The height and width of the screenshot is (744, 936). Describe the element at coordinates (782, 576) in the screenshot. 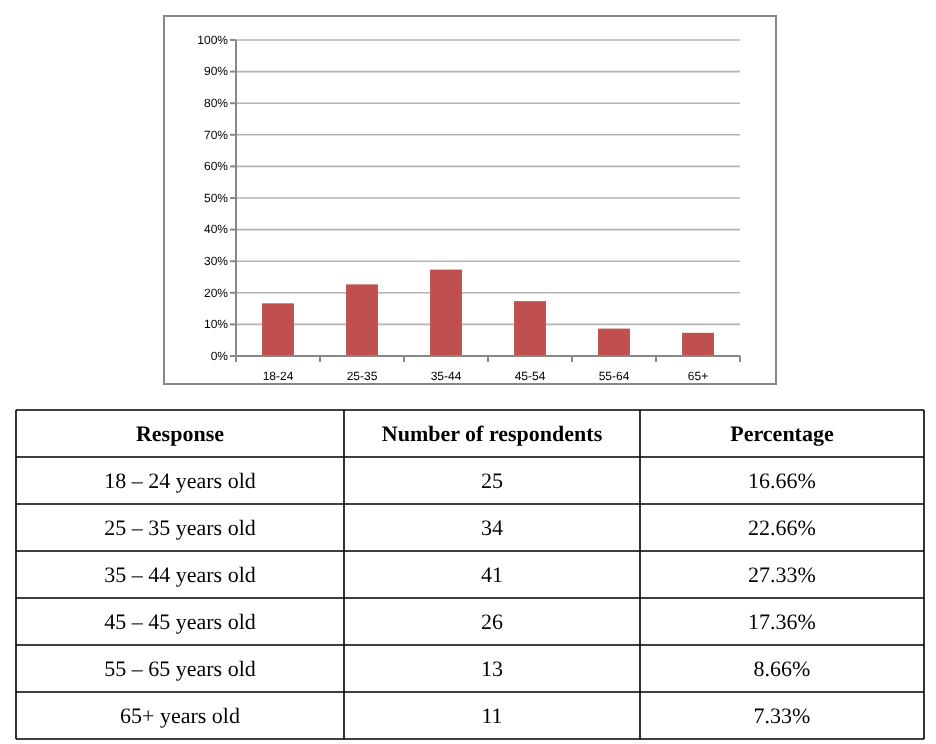

I see `data-label: 27.33%` at that location.